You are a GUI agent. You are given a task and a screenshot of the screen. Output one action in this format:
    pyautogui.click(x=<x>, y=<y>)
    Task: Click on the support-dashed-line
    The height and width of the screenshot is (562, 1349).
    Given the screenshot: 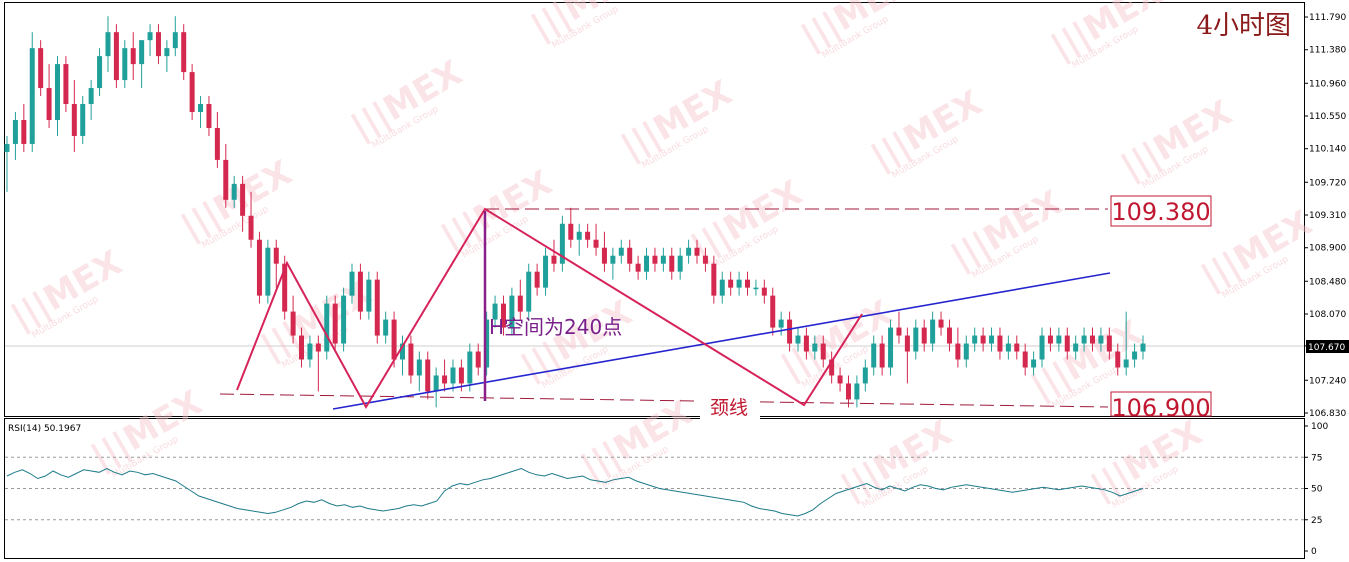 What is the action you would take?
    pyautogui.click(x=664, y=400)
    